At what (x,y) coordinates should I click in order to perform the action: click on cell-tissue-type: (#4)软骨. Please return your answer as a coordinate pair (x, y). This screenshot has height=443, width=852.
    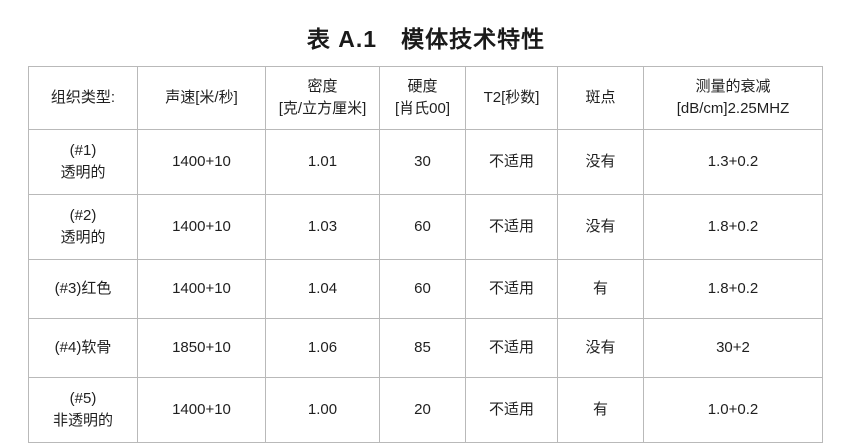
    Looking at the image, I should click on (83, 348).